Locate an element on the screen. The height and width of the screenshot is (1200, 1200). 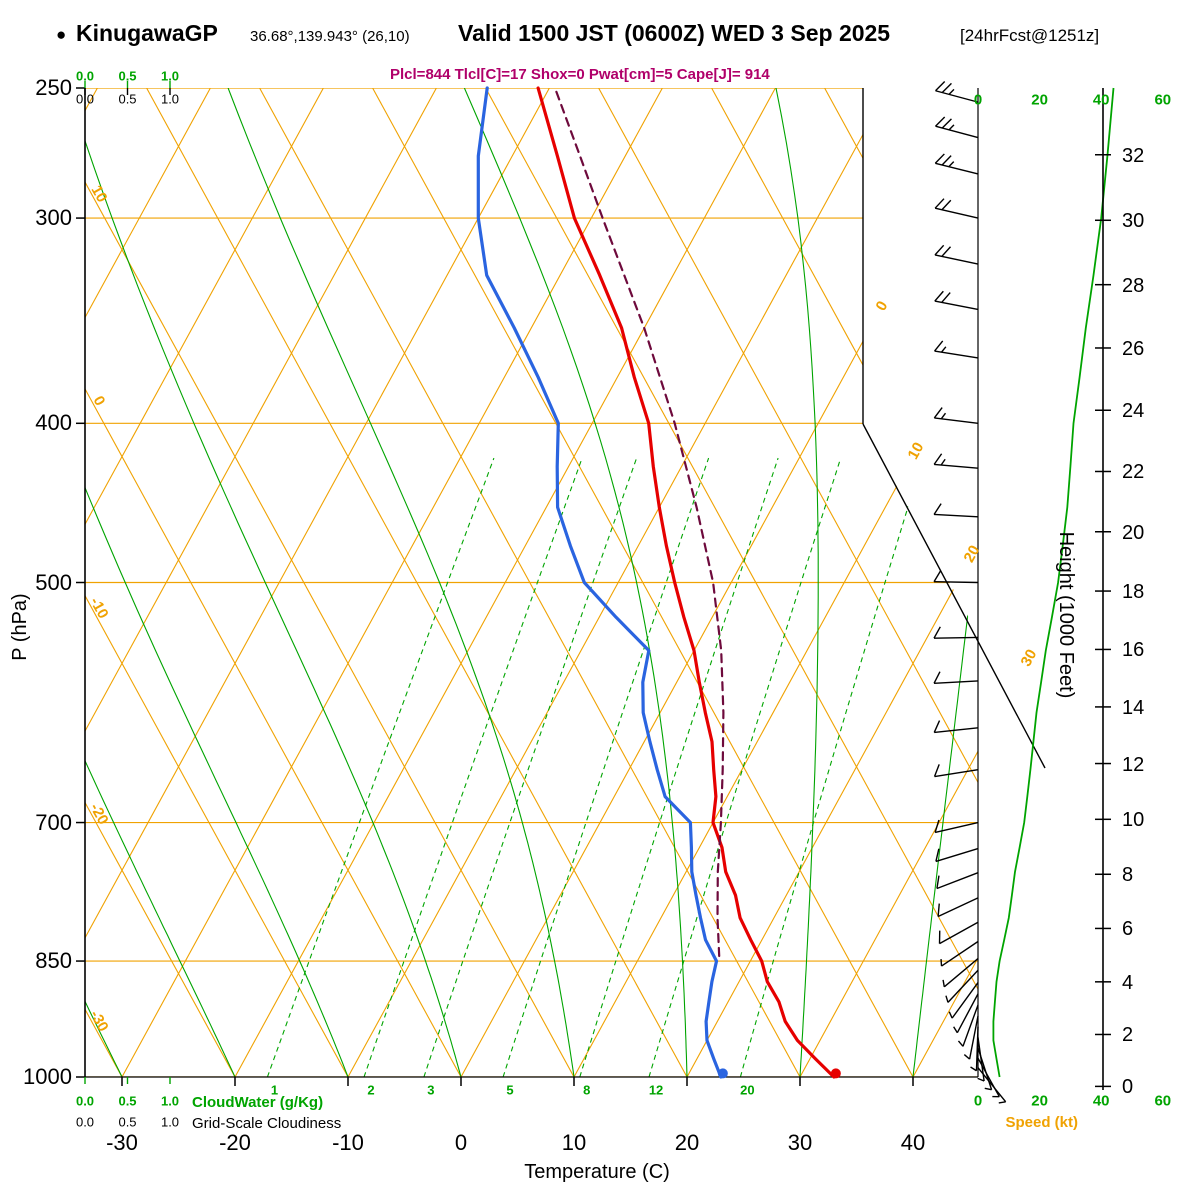
height-tick-label: 22 is located at coordinates (1133, 472).